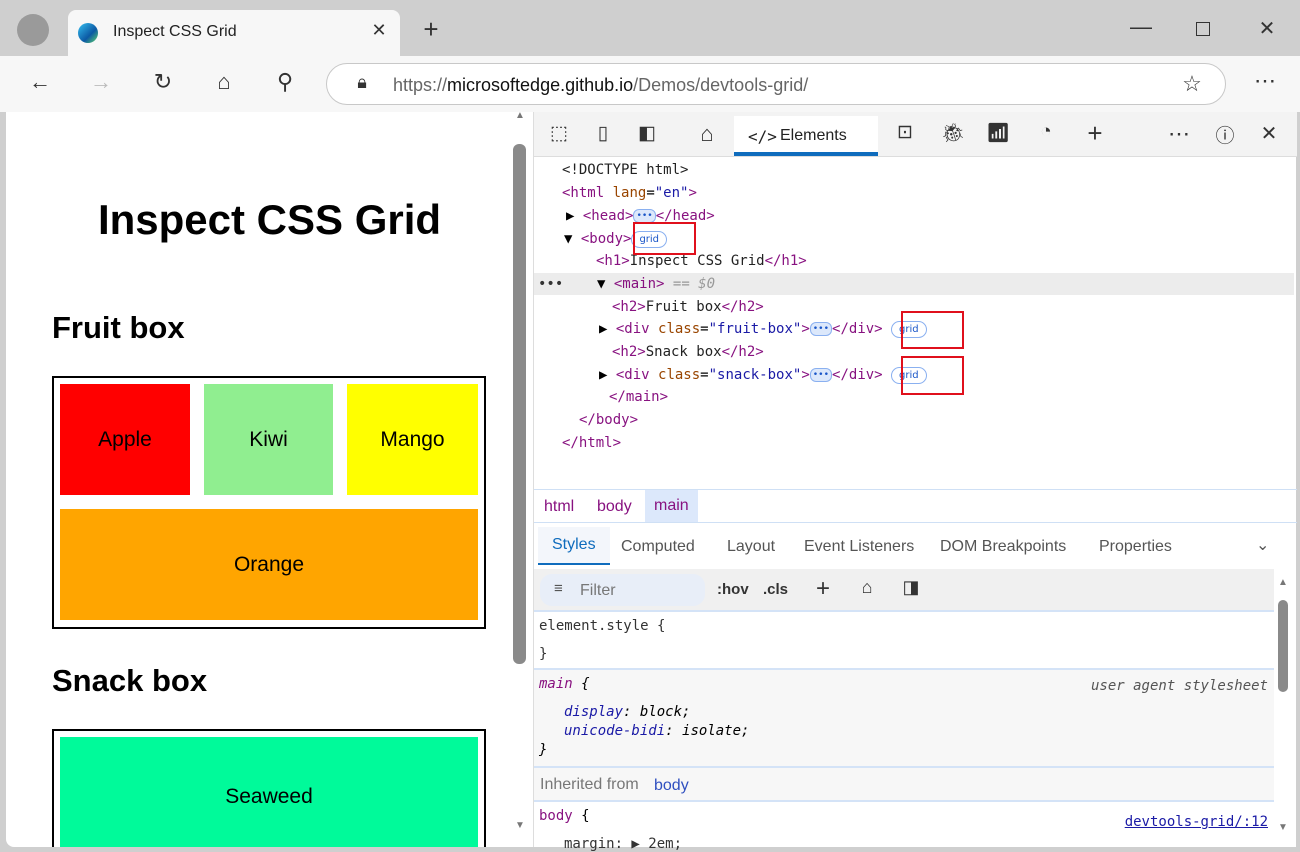  What do you see at coordinates (163, 81) in the screenshot?
I see `refresh-icon: ↻` at bounding box center [163, 81].